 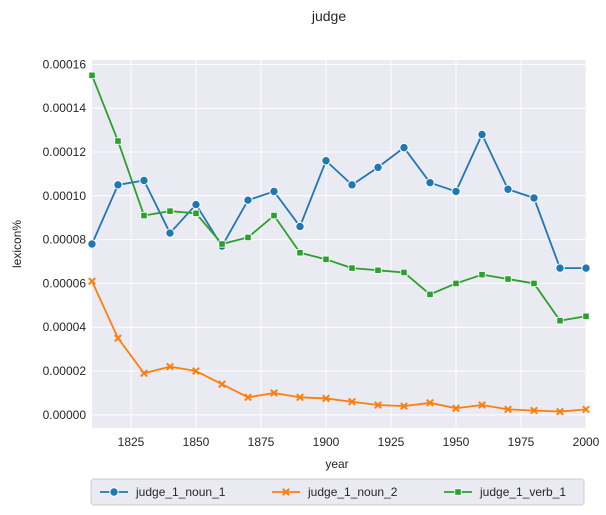 What do you see at coordinates (65, 371) in the screenshot?
I see `y-tick-label: 0.00002` at bounding box center [65, 371].